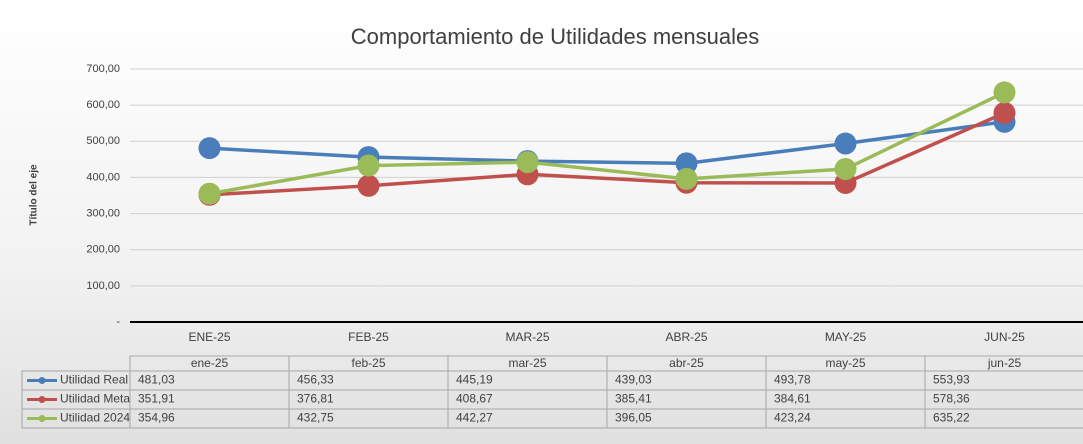 This screenshot has height=444, width=1083. I want to click on y-tick-label: 600,00, so click(103, 105).